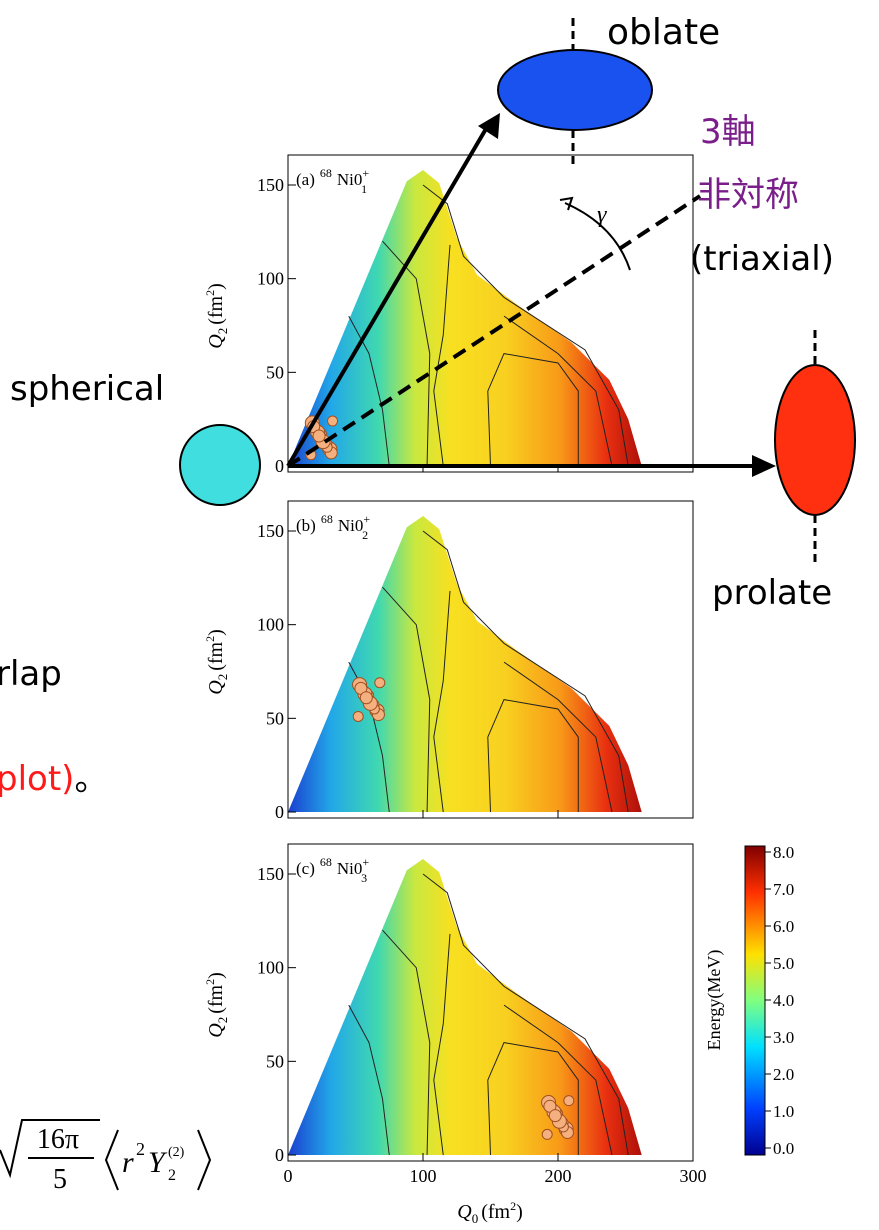 The height and width of the screenshot is (1230, 879). What do you see at coordinates (755, 1000) in the screenshot?
I see `colorbar` at bounding box center [755, 1000].